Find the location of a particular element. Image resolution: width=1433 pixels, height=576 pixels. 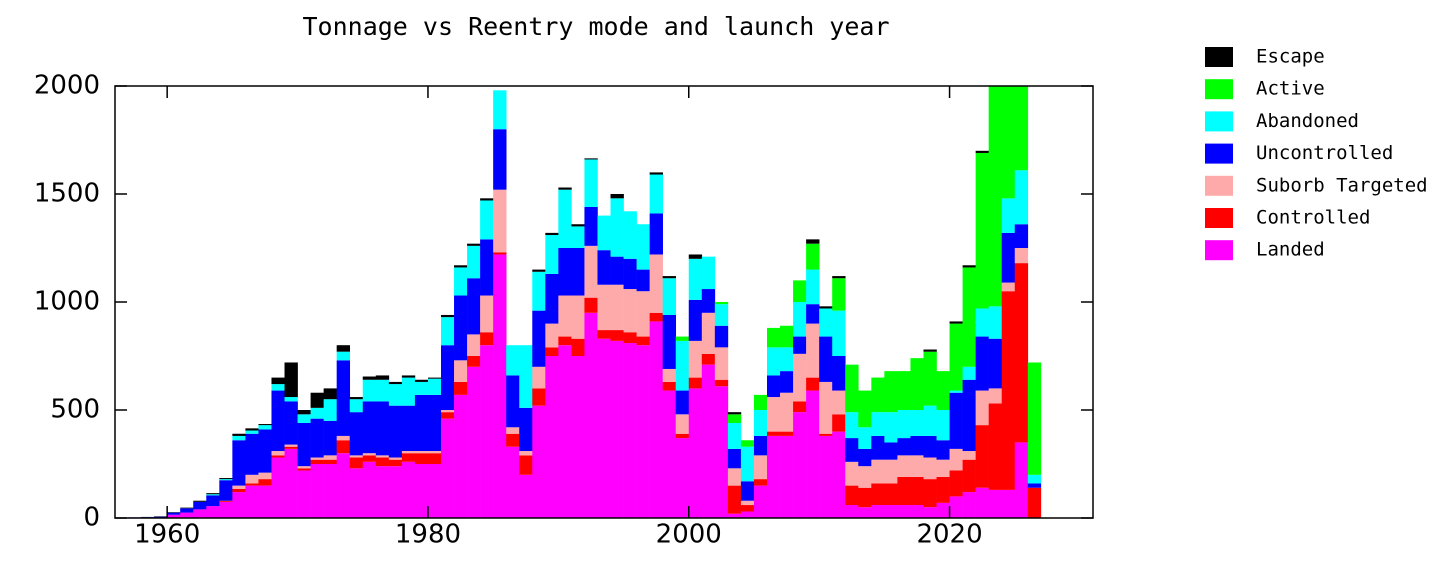

legend-label: Landed is located at coordinates (1290, 250).